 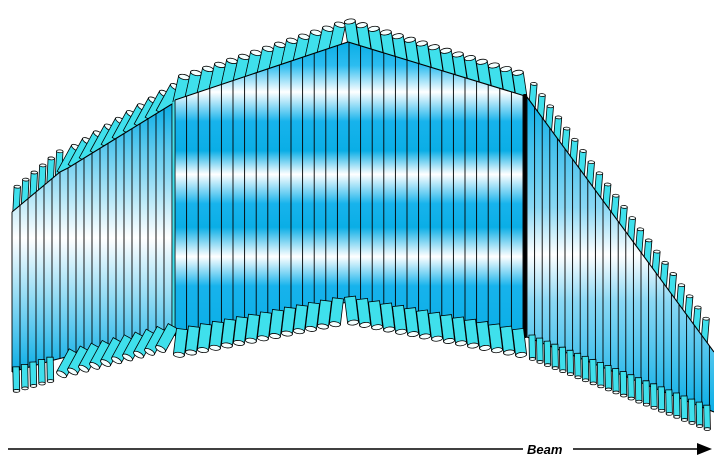 I want to click on bottom-tube-left, so click(x=50, y=369).